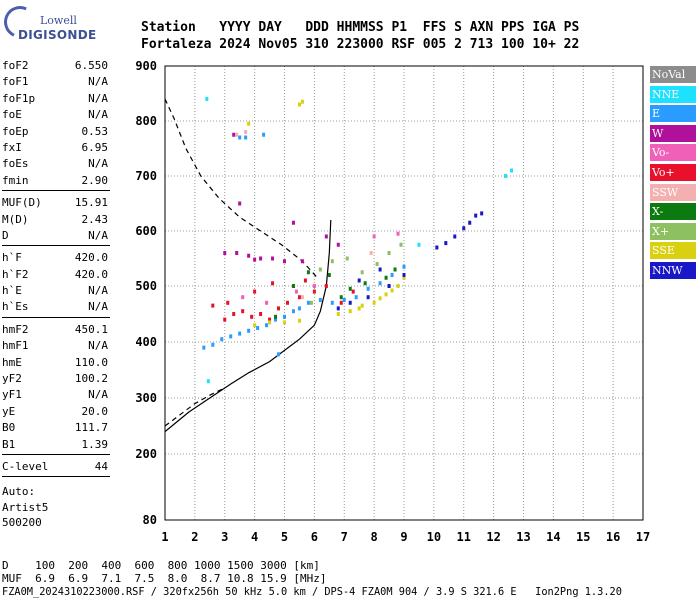  I want to click on x-tick-label: 4, so click(254, 537).